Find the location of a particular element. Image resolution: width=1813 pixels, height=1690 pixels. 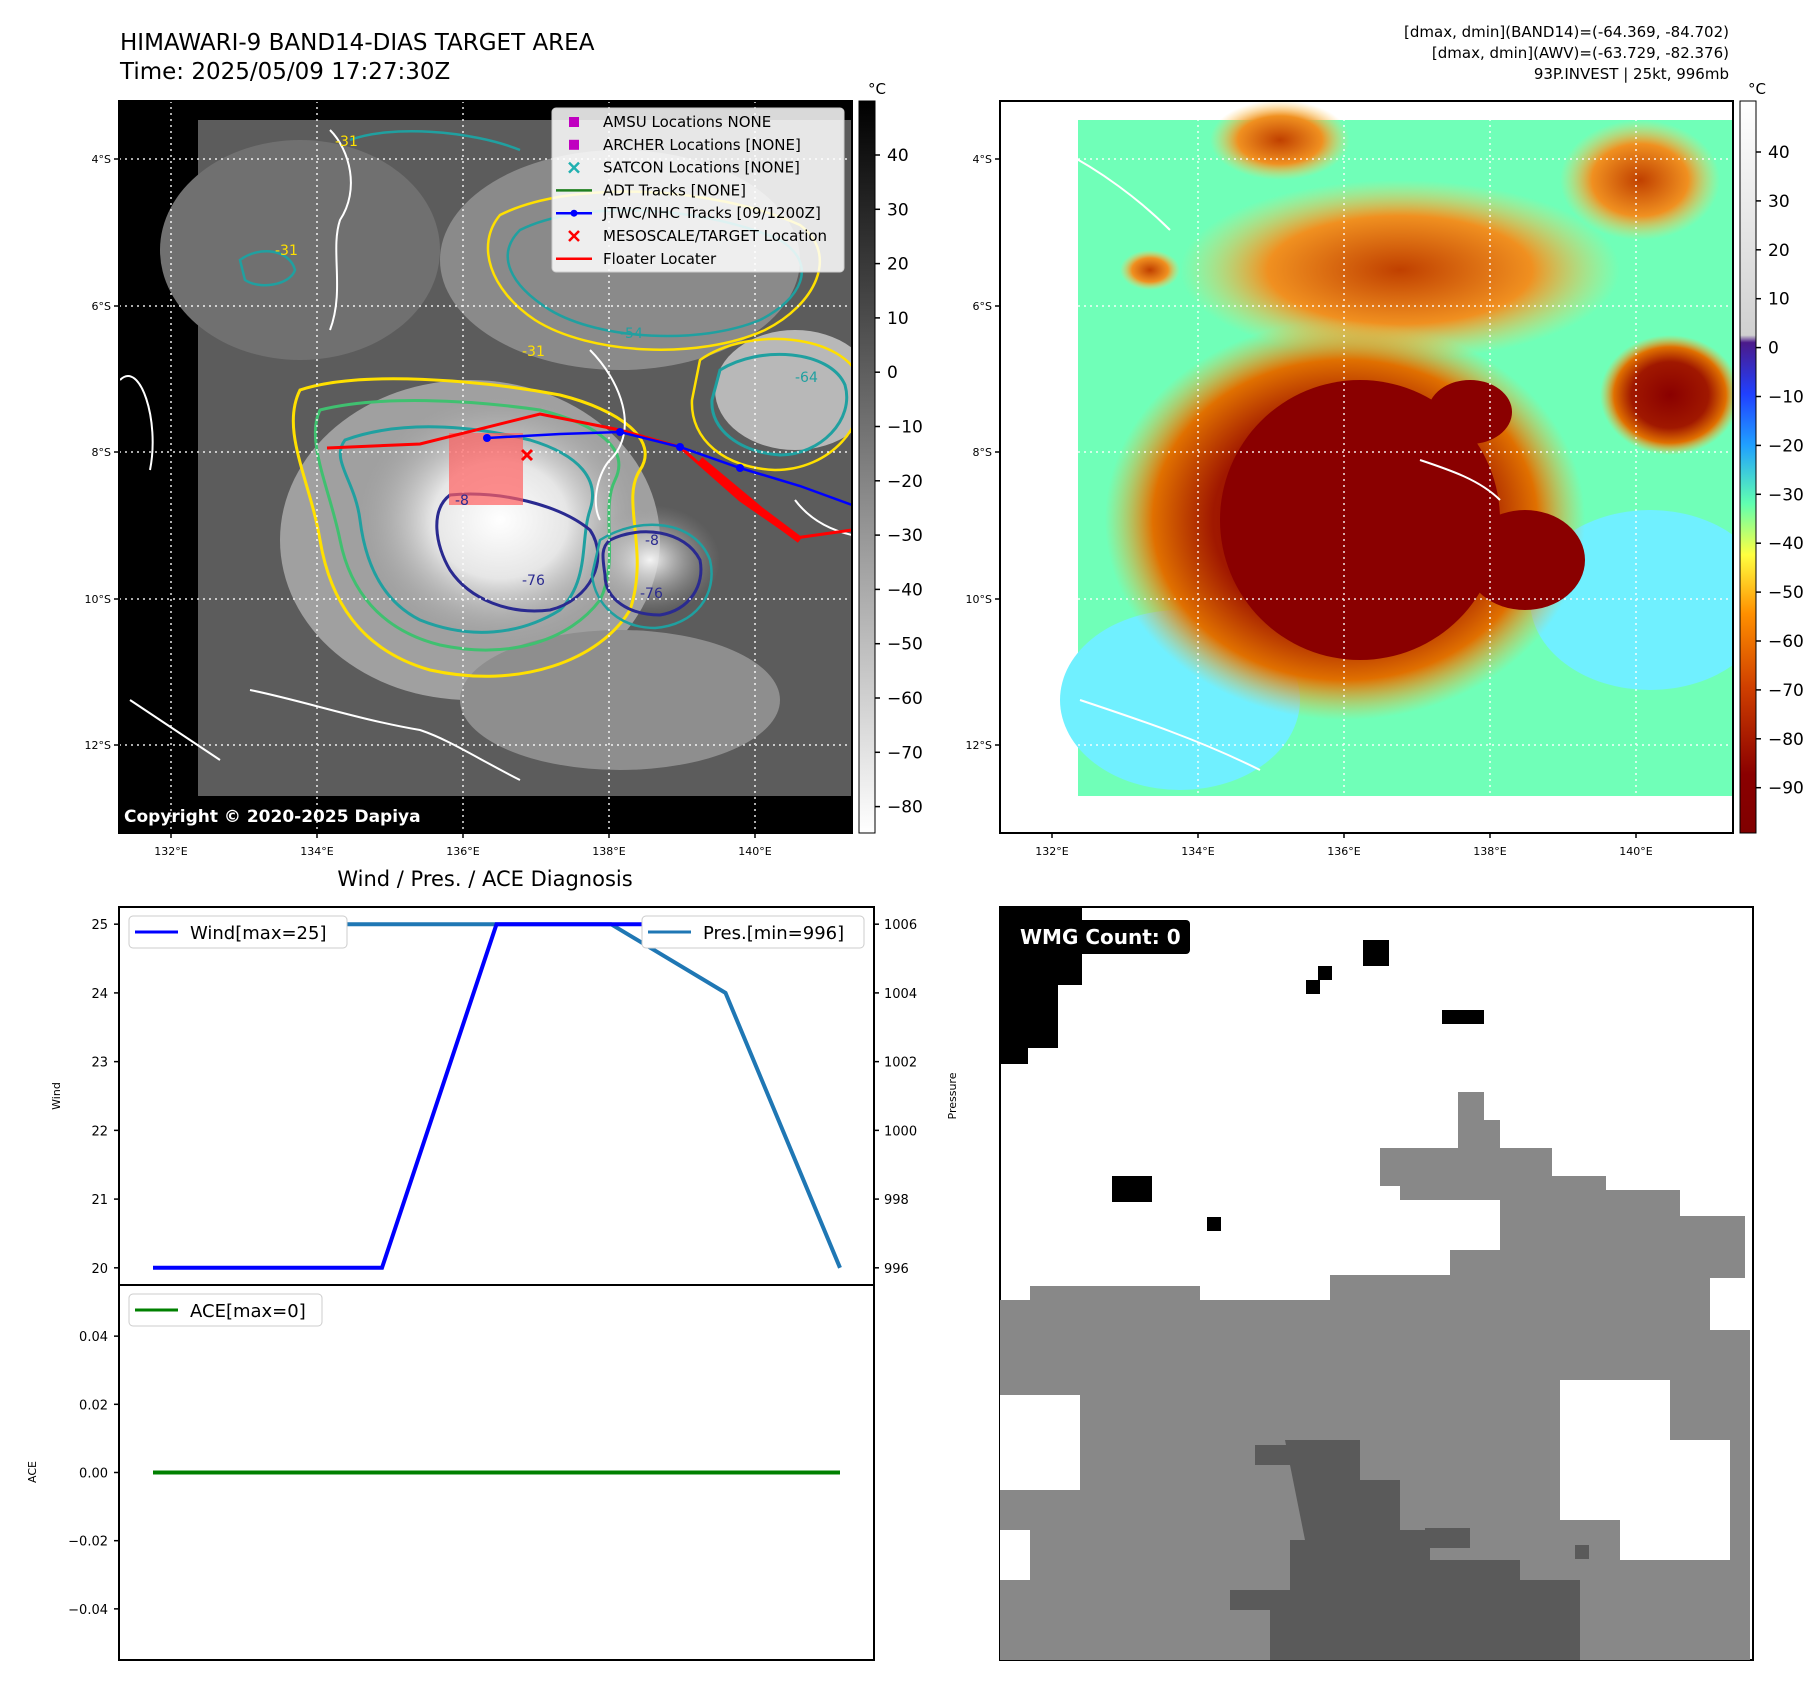

ir-colorbar-ticks: 40 30 20 10 0 −10 −20 −30 −40 −50 −60 −70 −80 is located at coordinates (899, 482).